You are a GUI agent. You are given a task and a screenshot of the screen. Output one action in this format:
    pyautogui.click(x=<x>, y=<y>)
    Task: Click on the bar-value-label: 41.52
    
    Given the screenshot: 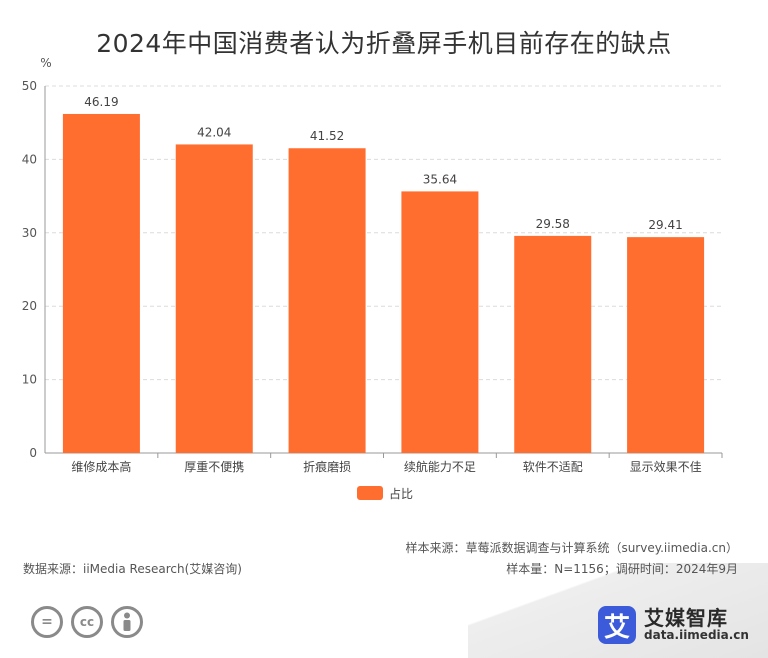 What is the action you would take?
    pyautogui.click(x=327, y=136)
    